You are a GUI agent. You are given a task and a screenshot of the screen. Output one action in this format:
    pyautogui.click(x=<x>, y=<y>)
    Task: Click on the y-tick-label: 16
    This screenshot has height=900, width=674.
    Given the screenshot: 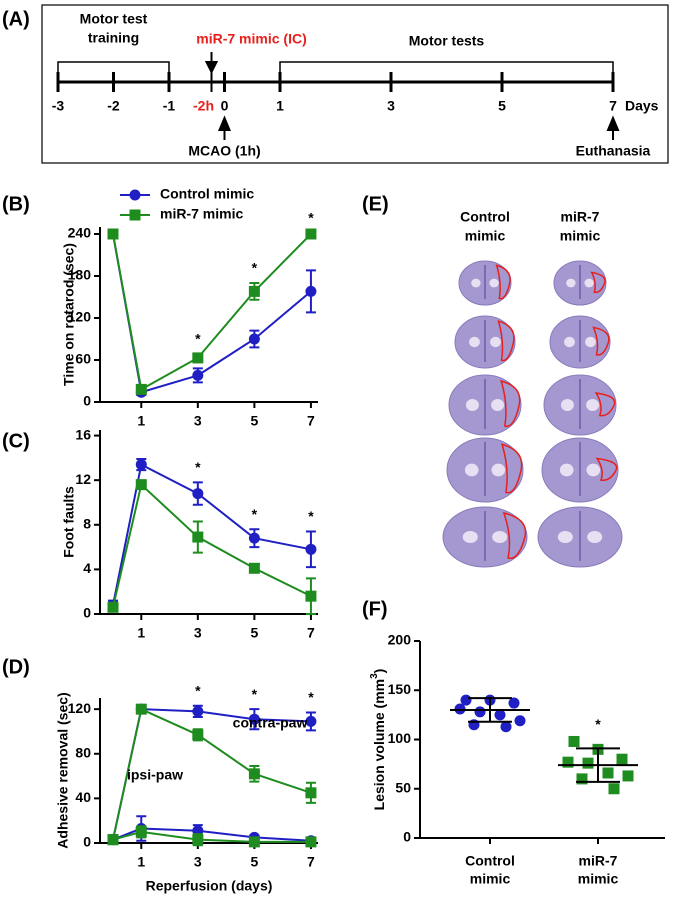 What is the action you would take?
    pyautogui.click(x=83, y=434)
    